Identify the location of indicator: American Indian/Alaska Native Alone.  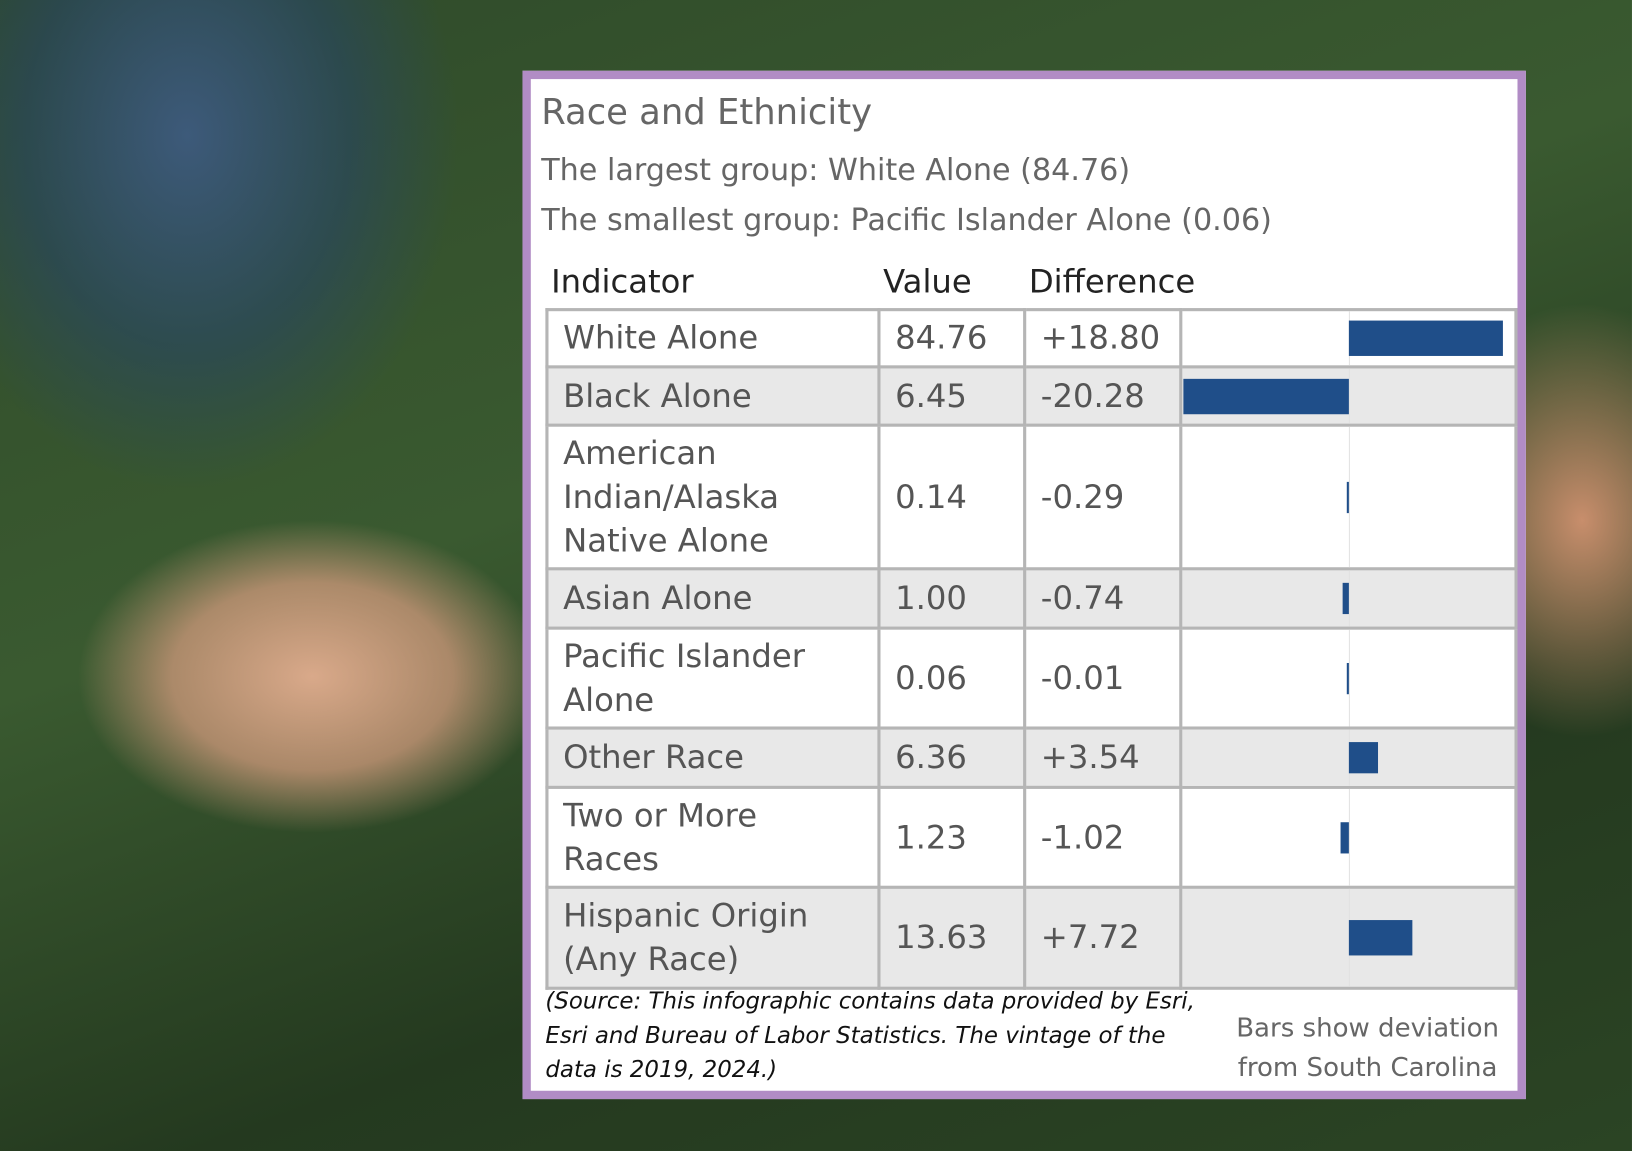
(713, 497).